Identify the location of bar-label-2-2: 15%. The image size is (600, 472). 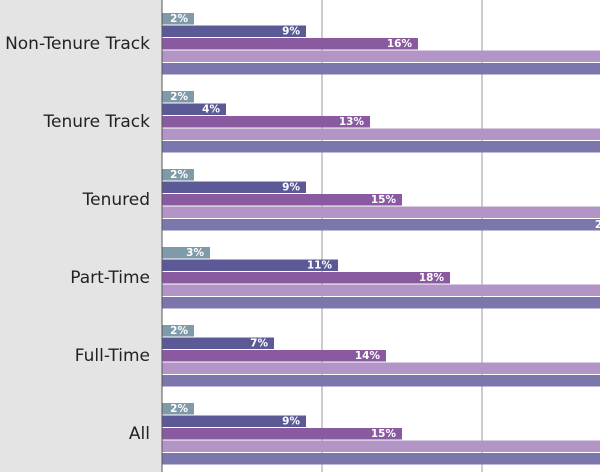
(384, 200).